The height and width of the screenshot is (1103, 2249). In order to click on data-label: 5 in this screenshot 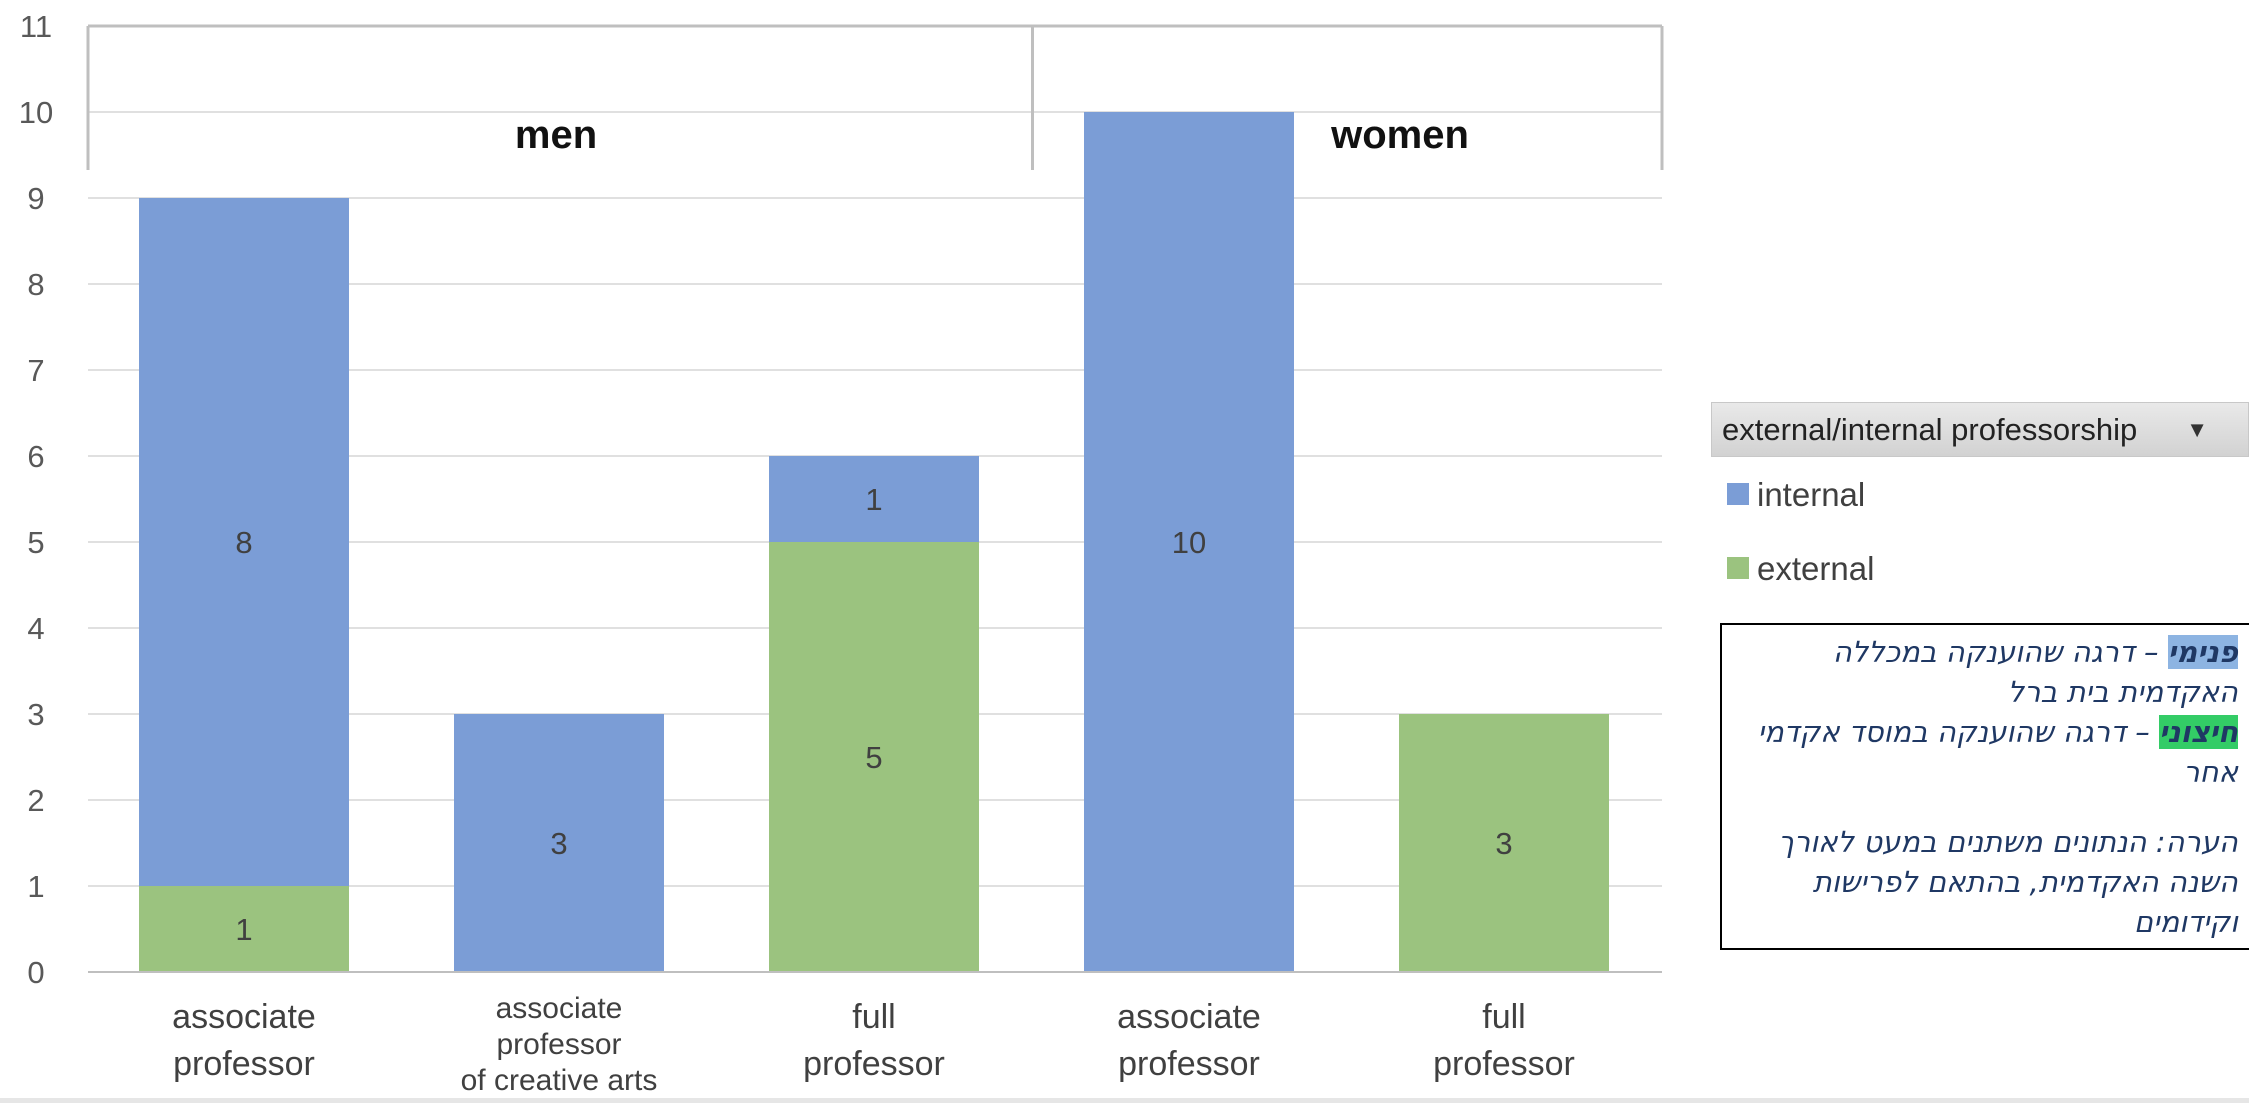, I will do `click(873, 757)`.